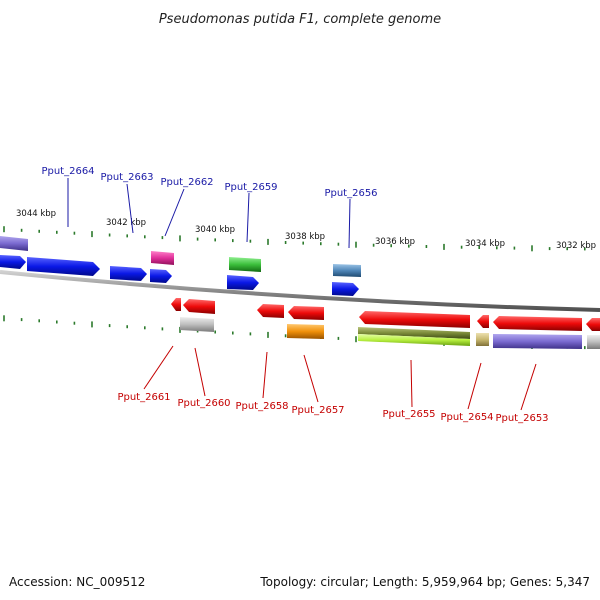 This screenshot has width=600, height=600. I want to click on gene-label: Pput_2655, so click(408, 414).